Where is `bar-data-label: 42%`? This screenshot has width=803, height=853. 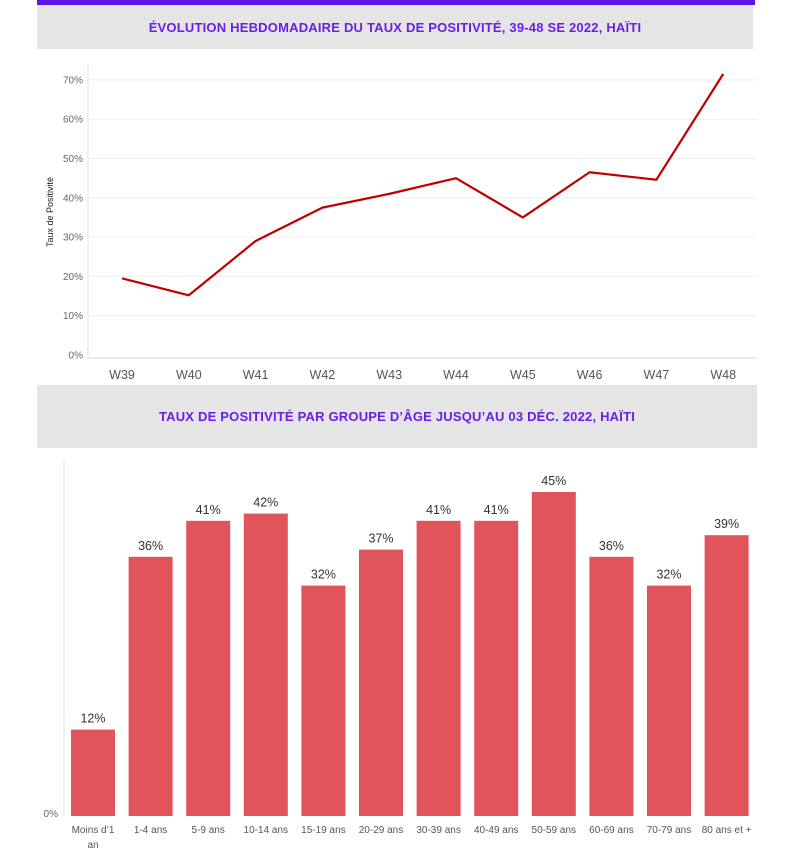 bar-data-label: 42% is located at coordinates (265, 503).